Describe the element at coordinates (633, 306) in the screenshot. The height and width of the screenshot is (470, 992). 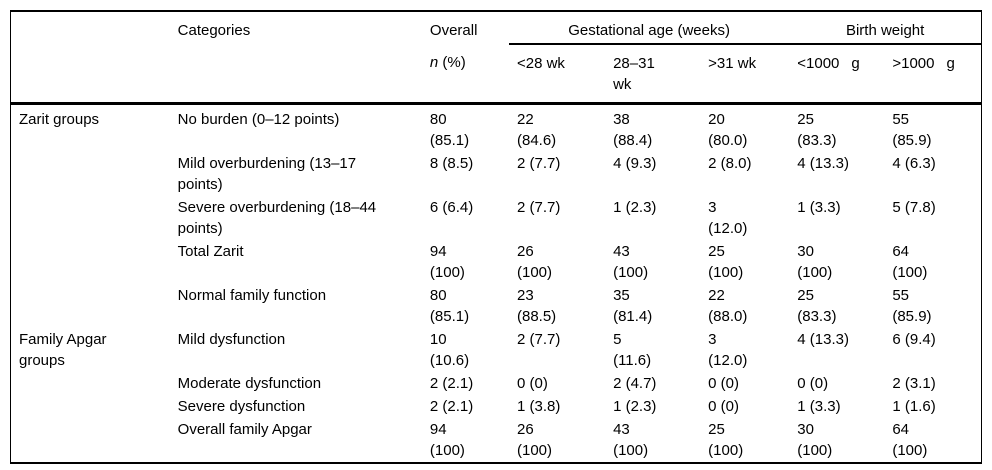
I see `value-cell: 35 (81.4)` at that location.